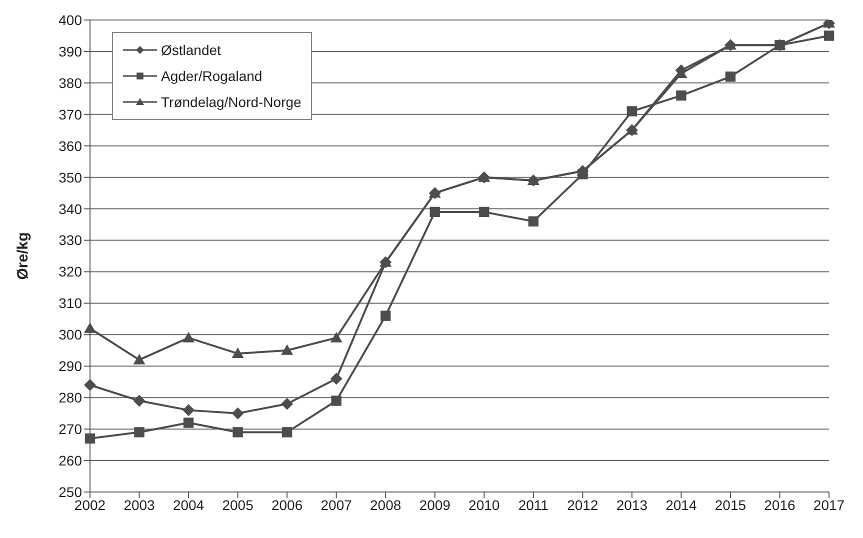  What do you see at coordinates (681, 504) in the screenshot?
I see `x-tick-label: 2014` at bounding box center [681, 504].